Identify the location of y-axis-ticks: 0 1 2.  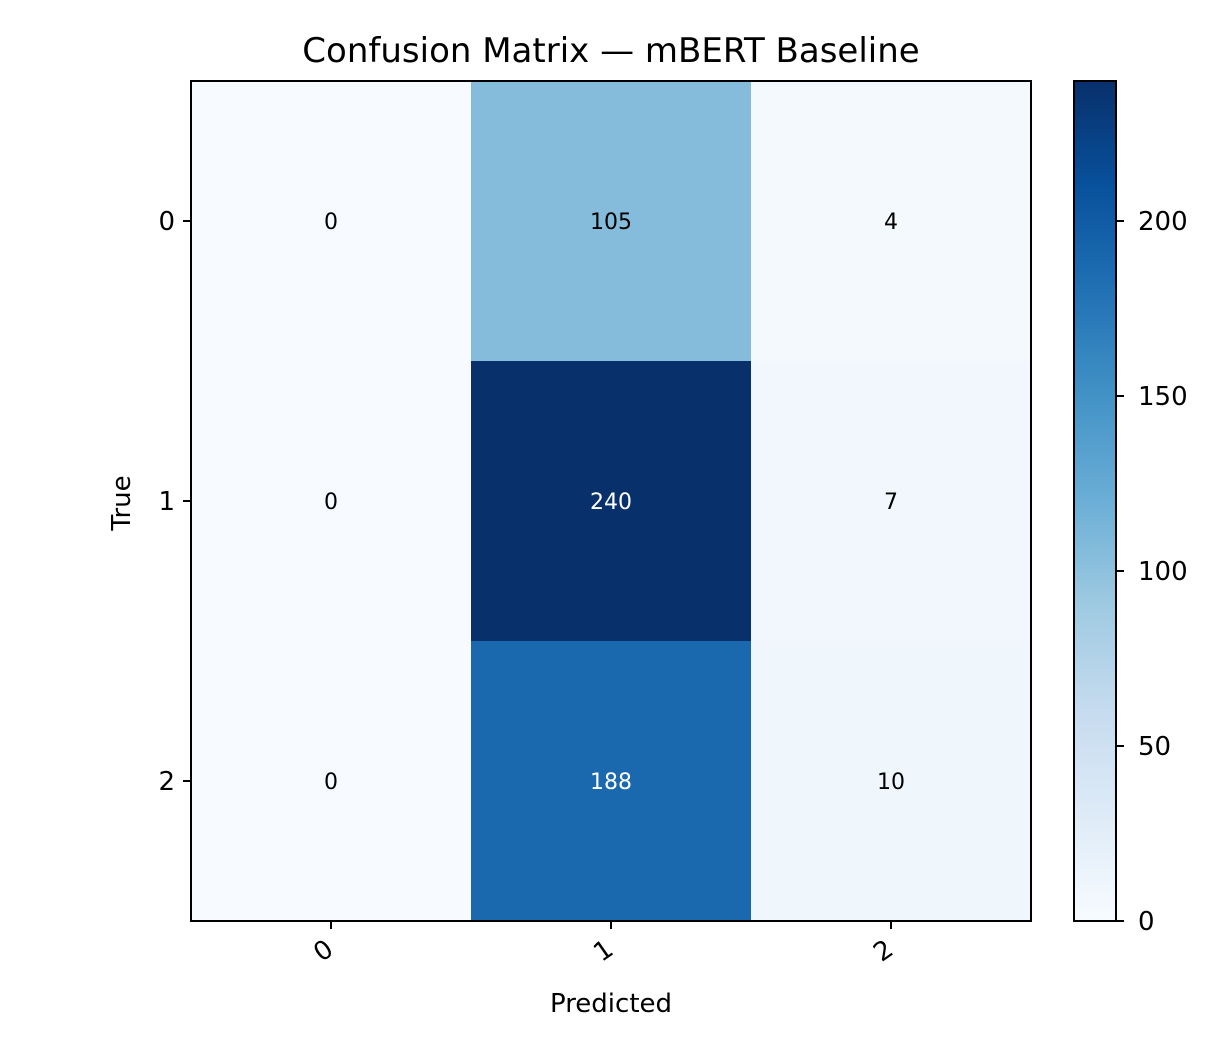
(174, 502).